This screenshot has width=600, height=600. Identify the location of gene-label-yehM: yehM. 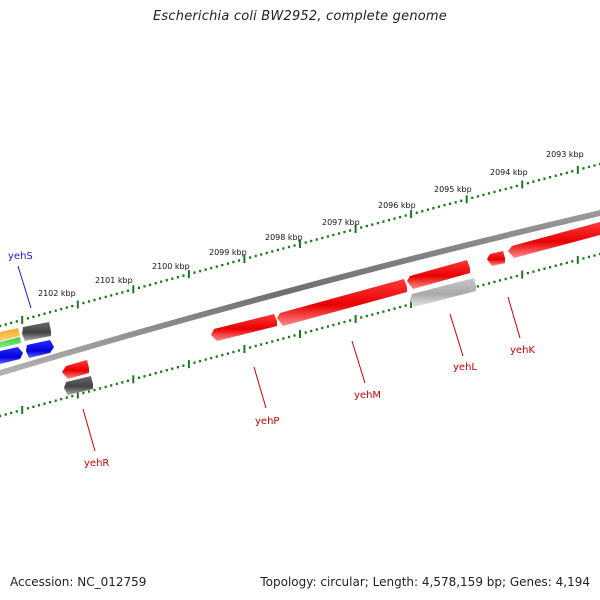
(367, 395).